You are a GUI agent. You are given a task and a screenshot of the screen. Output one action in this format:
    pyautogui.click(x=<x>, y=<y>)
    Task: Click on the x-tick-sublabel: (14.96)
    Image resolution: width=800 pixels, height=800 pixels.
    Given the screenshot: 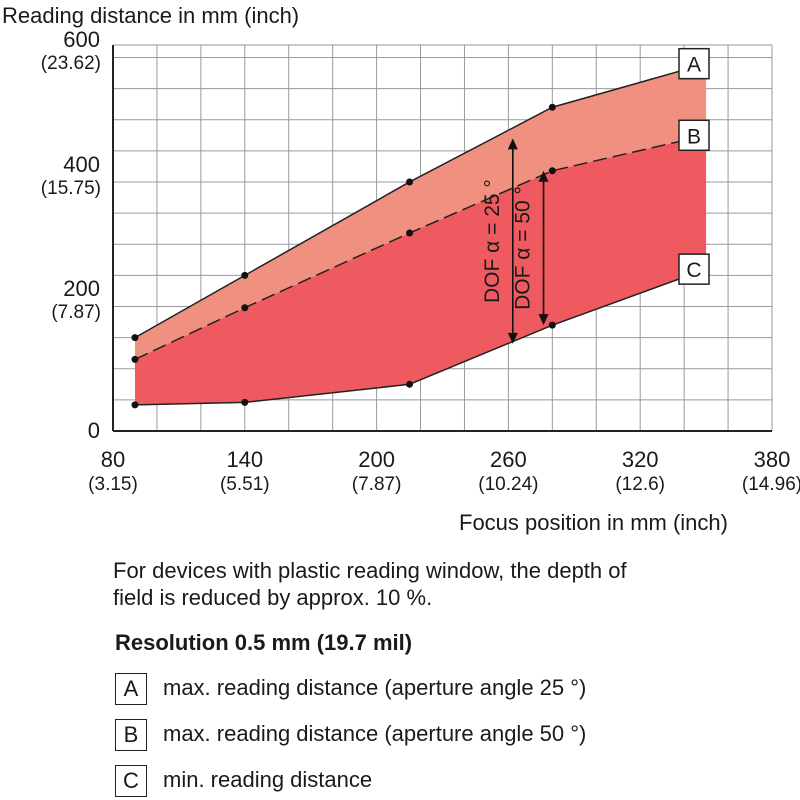 What is the action you would take?
    pyautogui.click(x=770, y=484)
    